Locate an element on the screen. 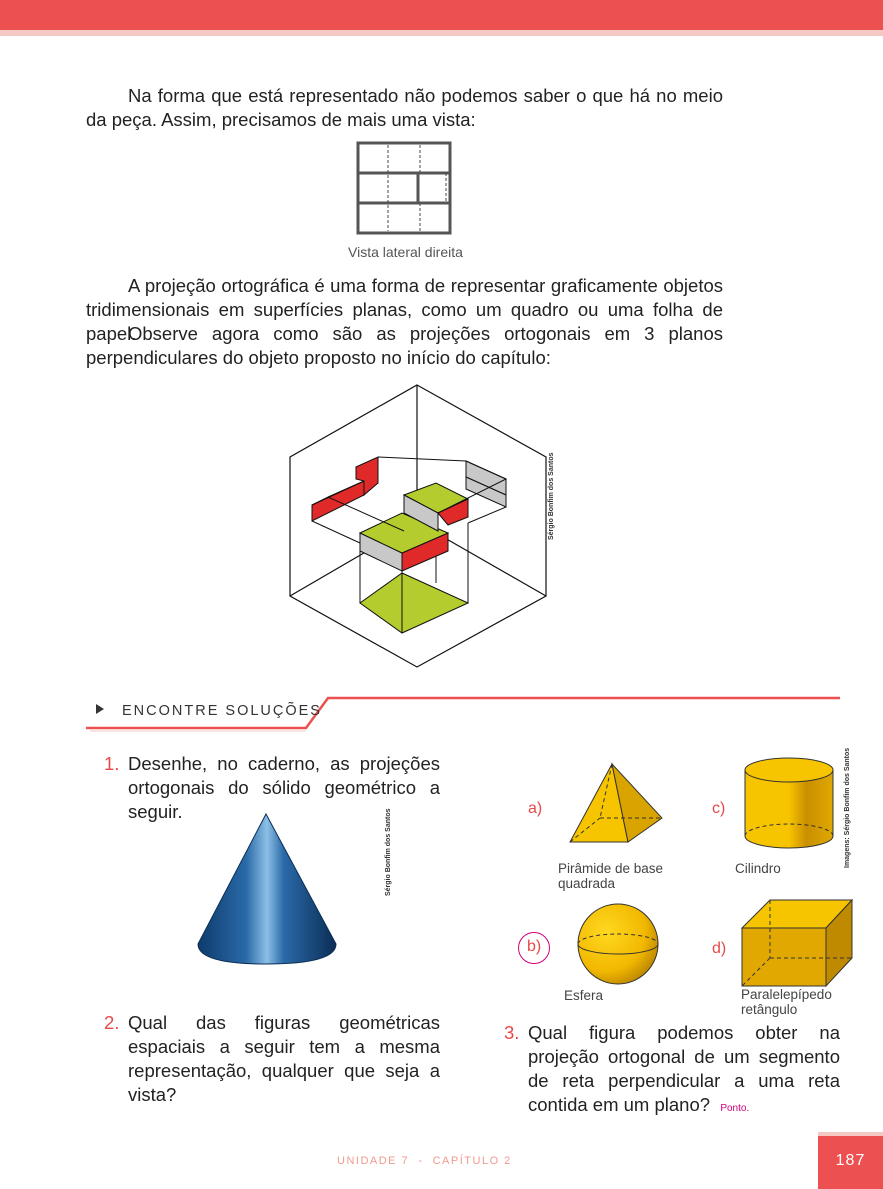 This screenshot has height=1189, width=883. section-arrow-icon is located at coordinates (100, 709).